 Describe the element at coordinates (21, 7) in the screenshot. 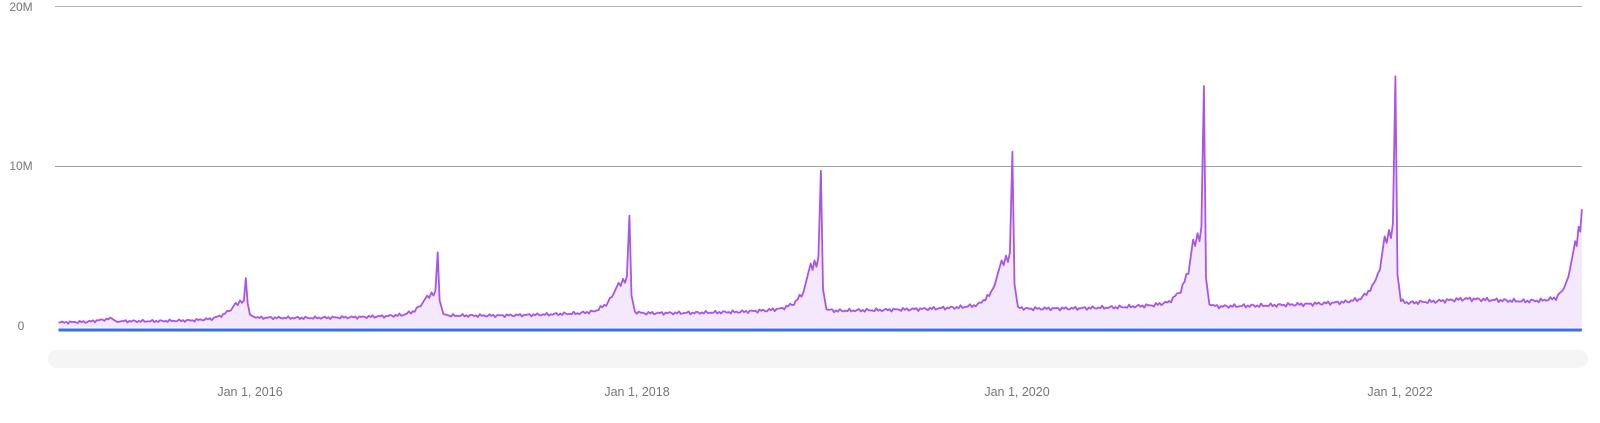

I see `y-axis-tick-20m: 20M` at that location.